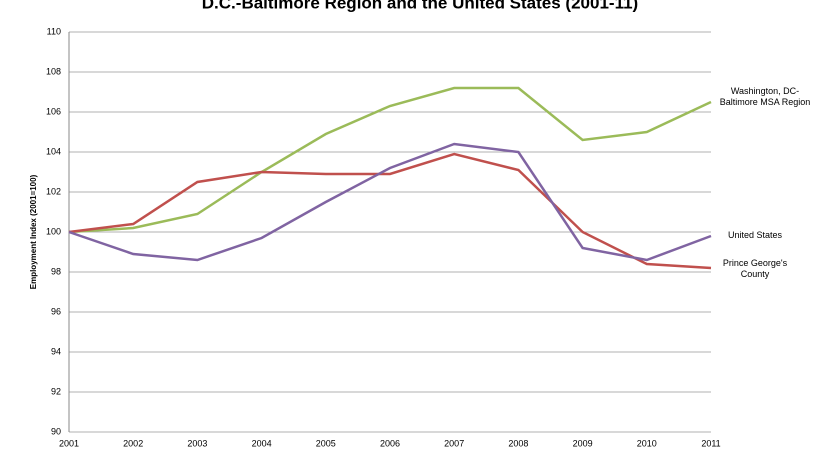 The width and height of the screenshot is (818, 455). I want to click on y-tick-label: 90, so click(56, 431).